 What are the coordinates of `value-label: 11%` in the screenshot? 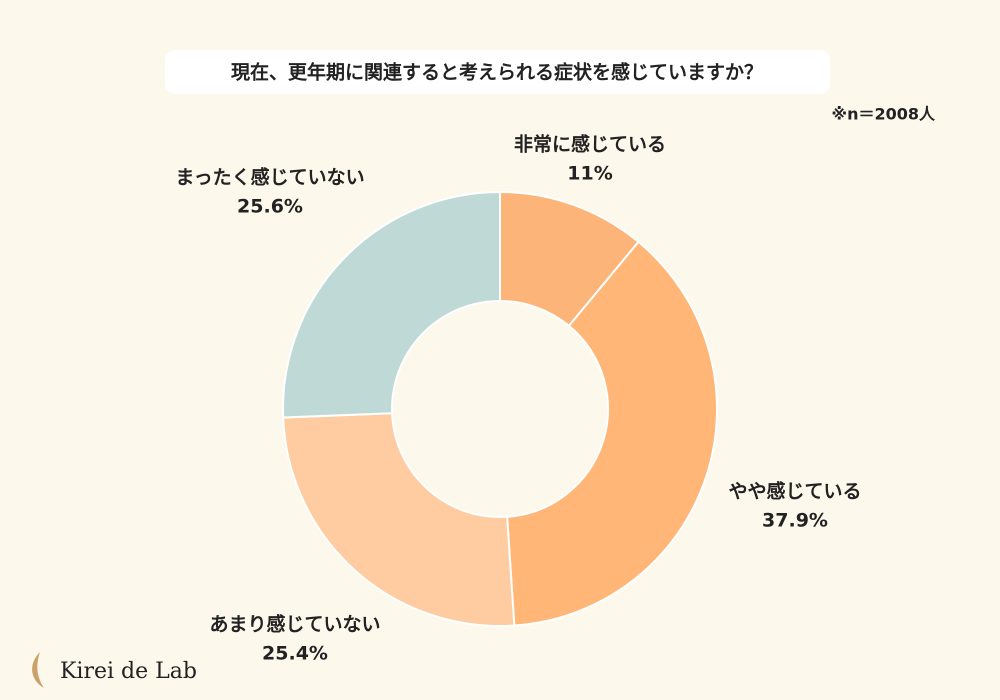 It's located at (589, 174).